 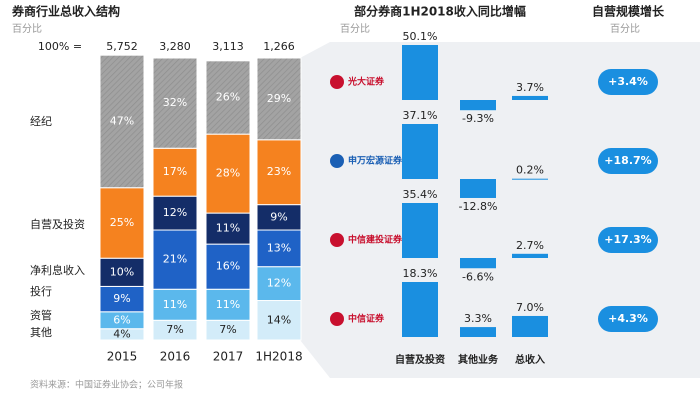 I want to click on x-tick-label: 总收入, so click(x=530, y=359).